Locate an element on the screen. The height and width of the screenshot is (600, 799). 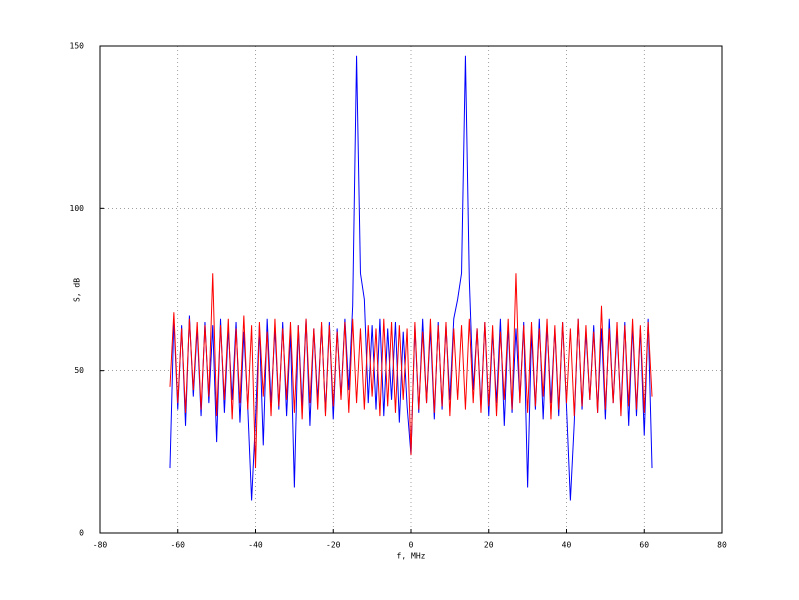
x-tick-label: 0 is located at coordinates (411, 545).